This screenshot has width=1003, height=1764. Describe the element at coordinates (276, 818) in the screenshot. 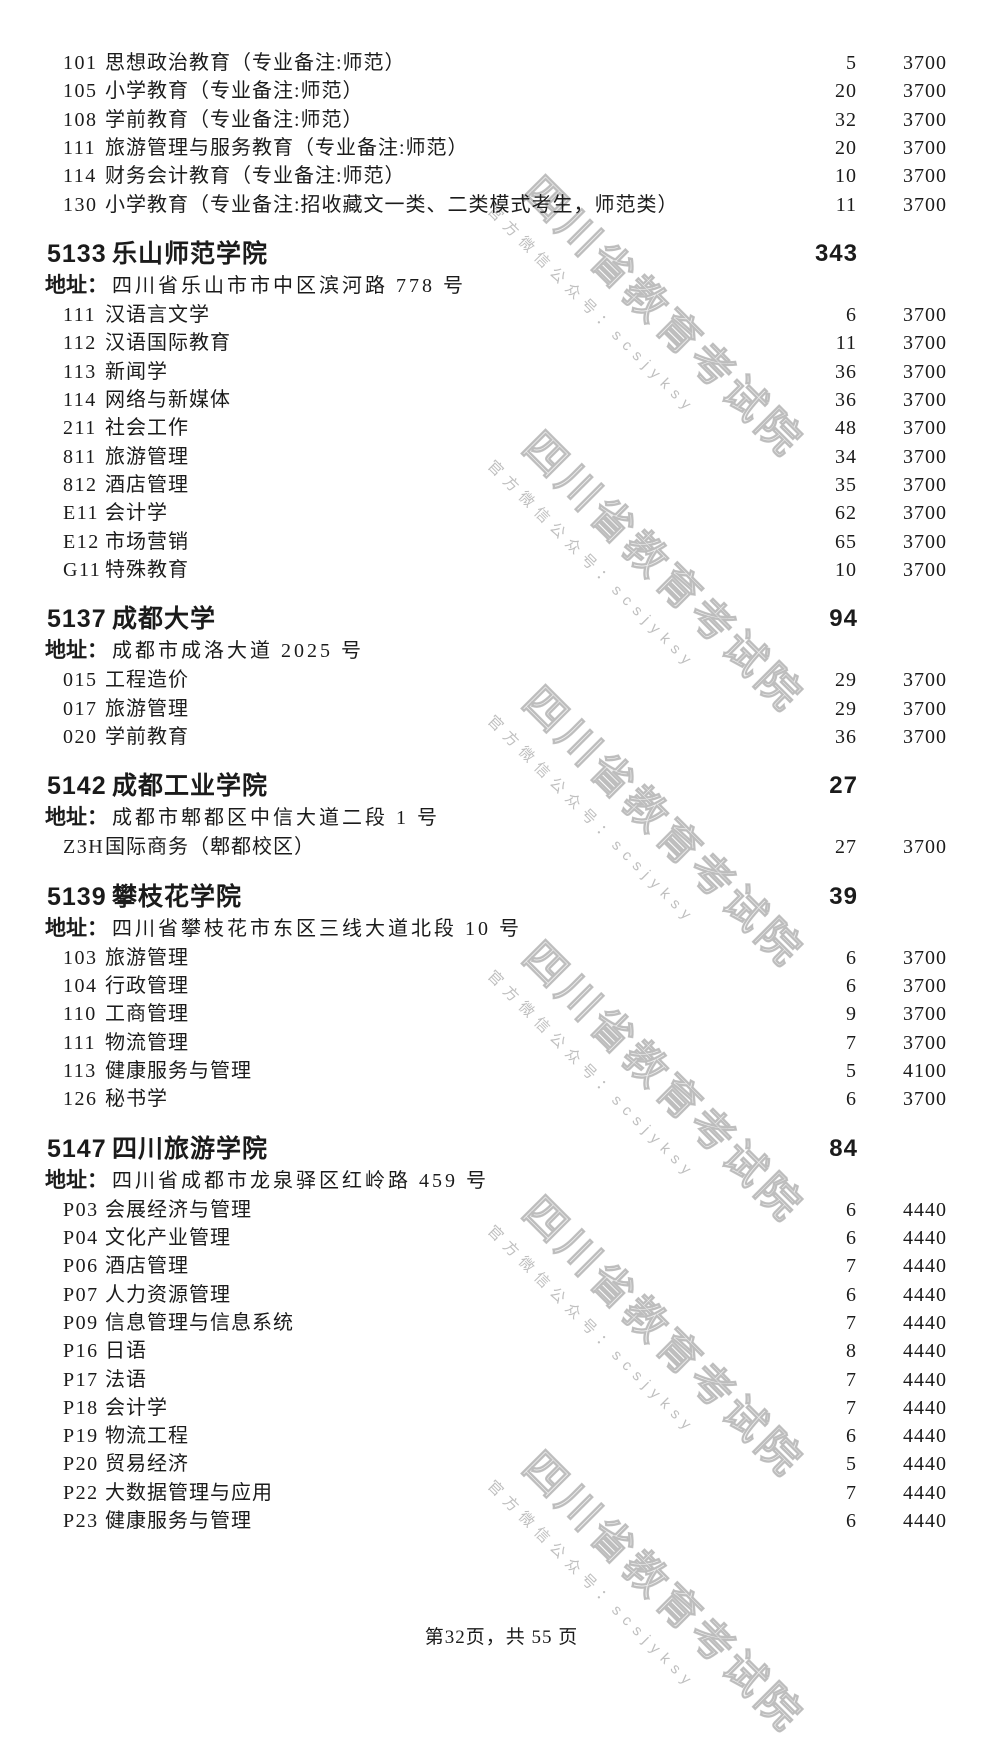

I see `address-value: 成都市郫都区中信大道二段 1 号` at that location.